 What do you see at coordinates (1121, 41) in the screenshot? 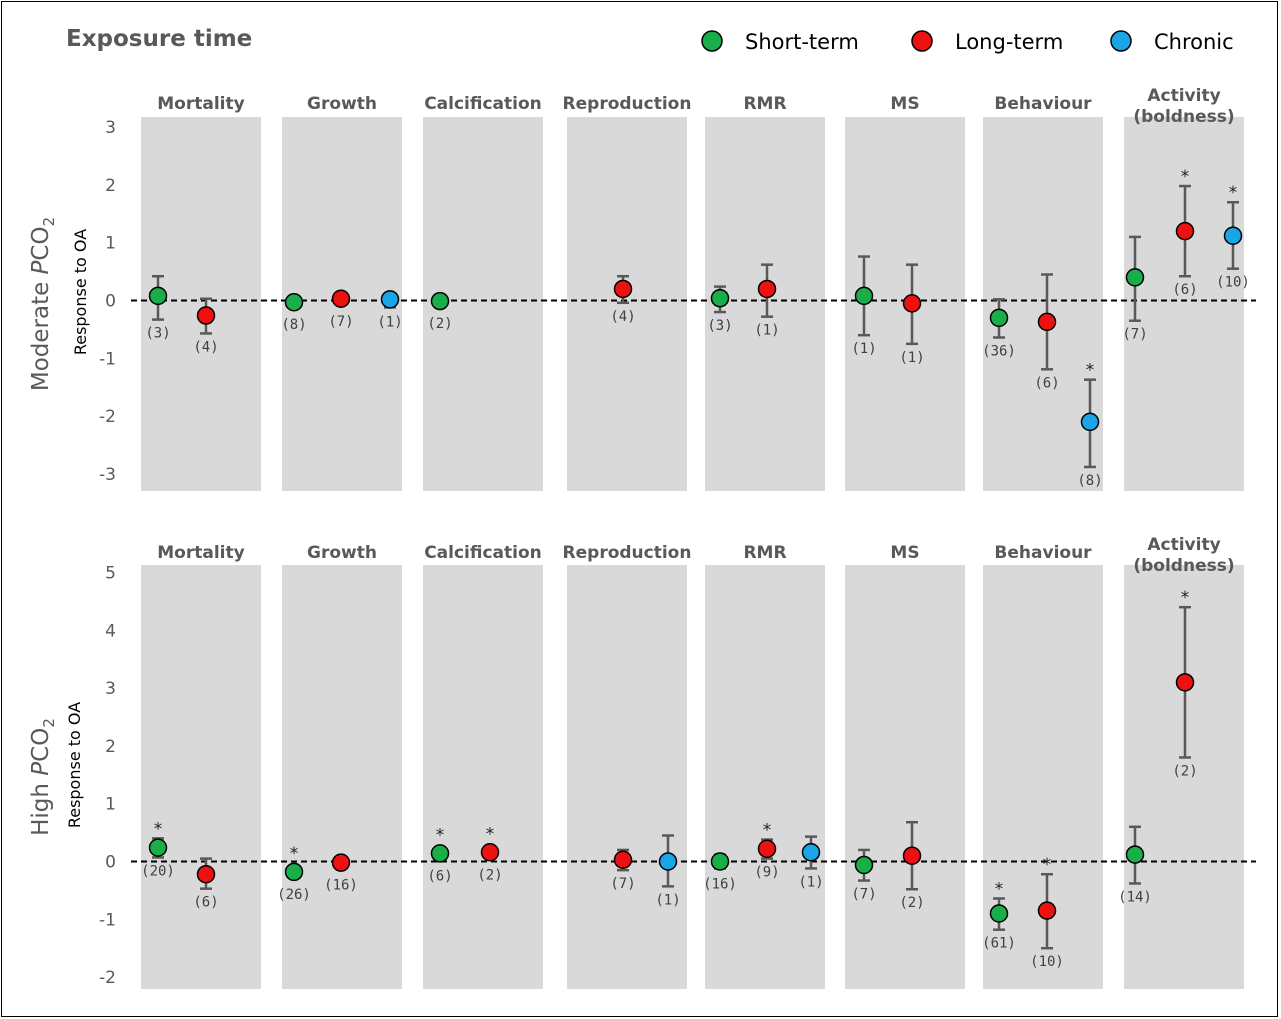
I see `legend-marker-chronic` at bounding box center [1121, 41].